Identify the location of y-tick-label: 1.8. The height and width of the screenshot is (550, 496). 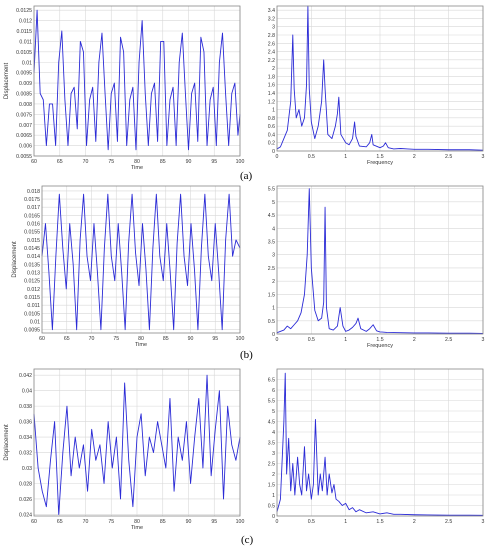
(271, 77).